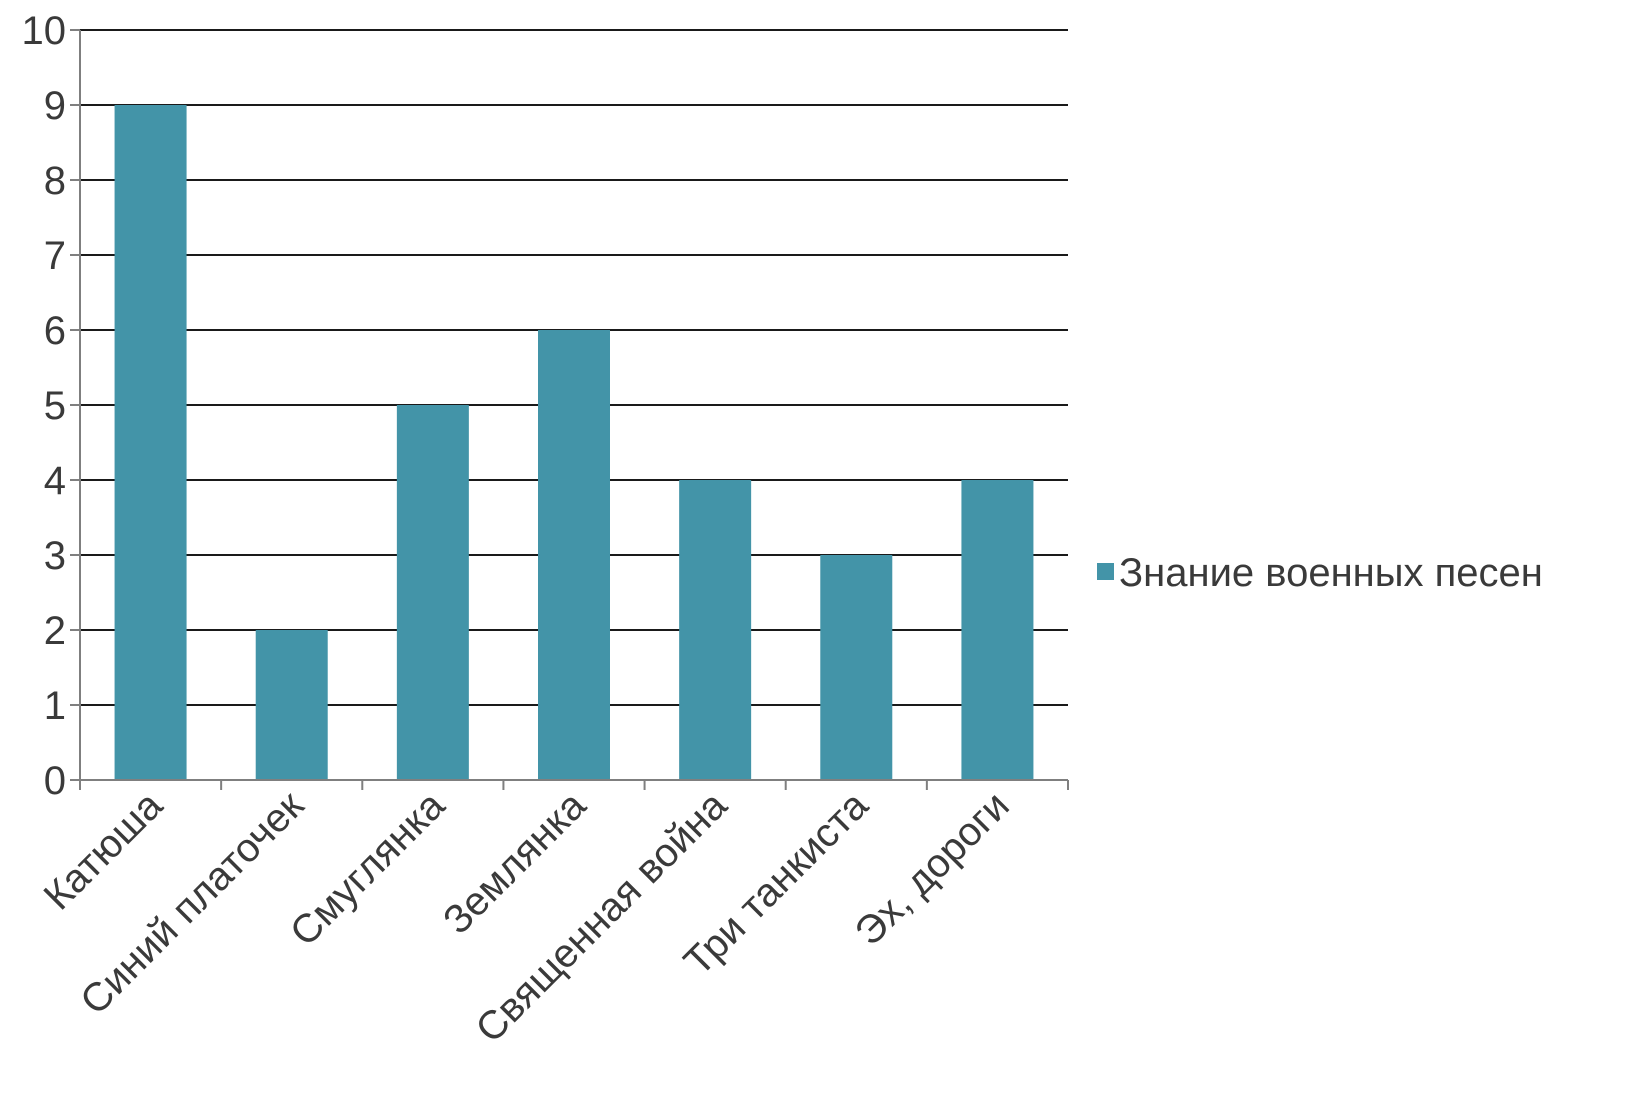 The height and width of the screenshot is (1114, 1630). Describe the element at coordinates (55, 706) in the screenshot. I see `y-tick-label: 1` at that location.